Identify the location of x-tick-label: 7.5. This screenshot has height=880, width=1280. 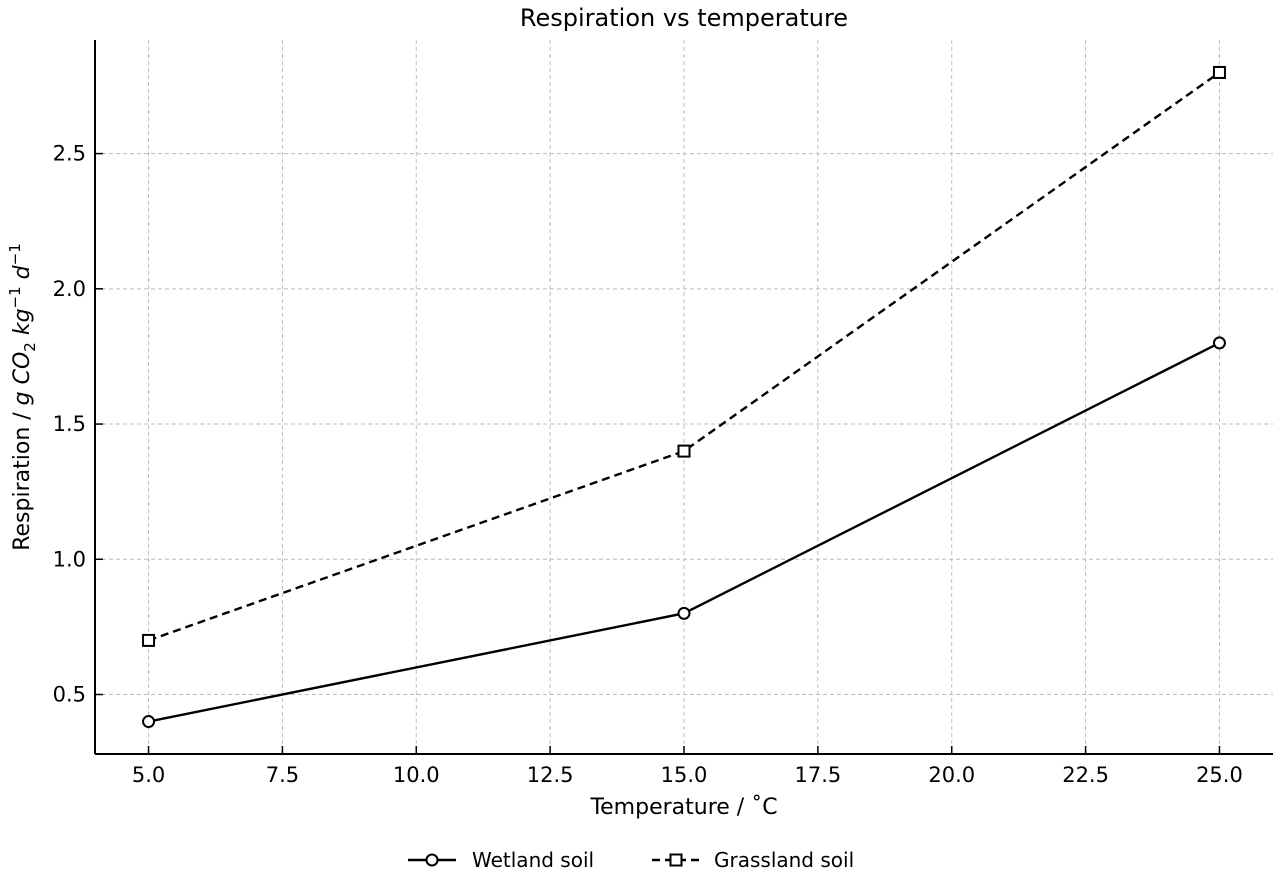
(282, 775).